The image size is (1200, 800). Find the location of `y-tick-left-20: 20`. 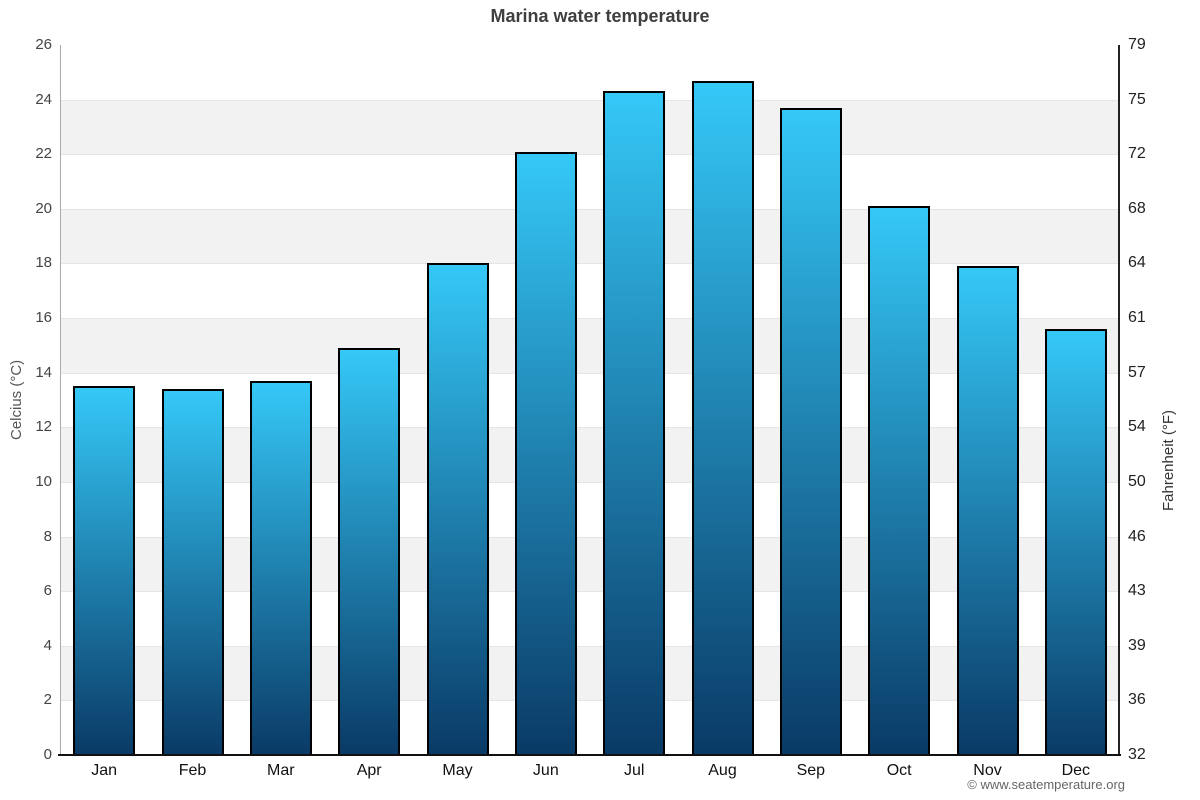

y-tick-left-20: 20 is located at coordinates (43, 208).